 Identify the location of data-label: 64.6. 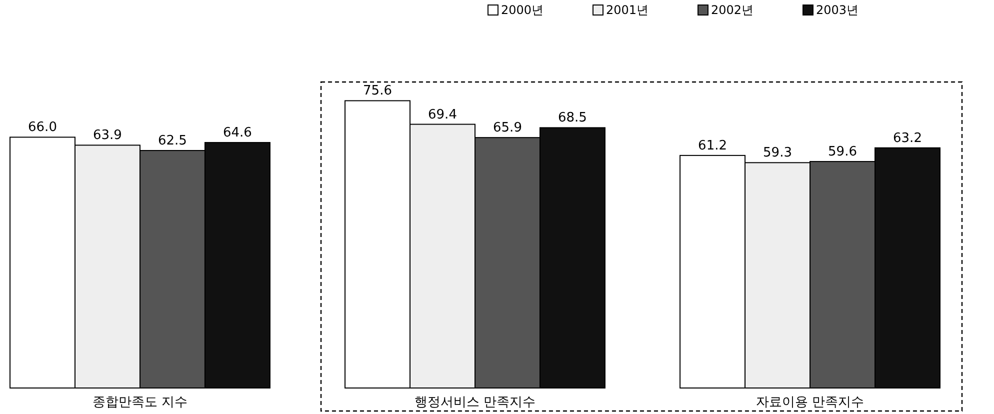
(237, 133).